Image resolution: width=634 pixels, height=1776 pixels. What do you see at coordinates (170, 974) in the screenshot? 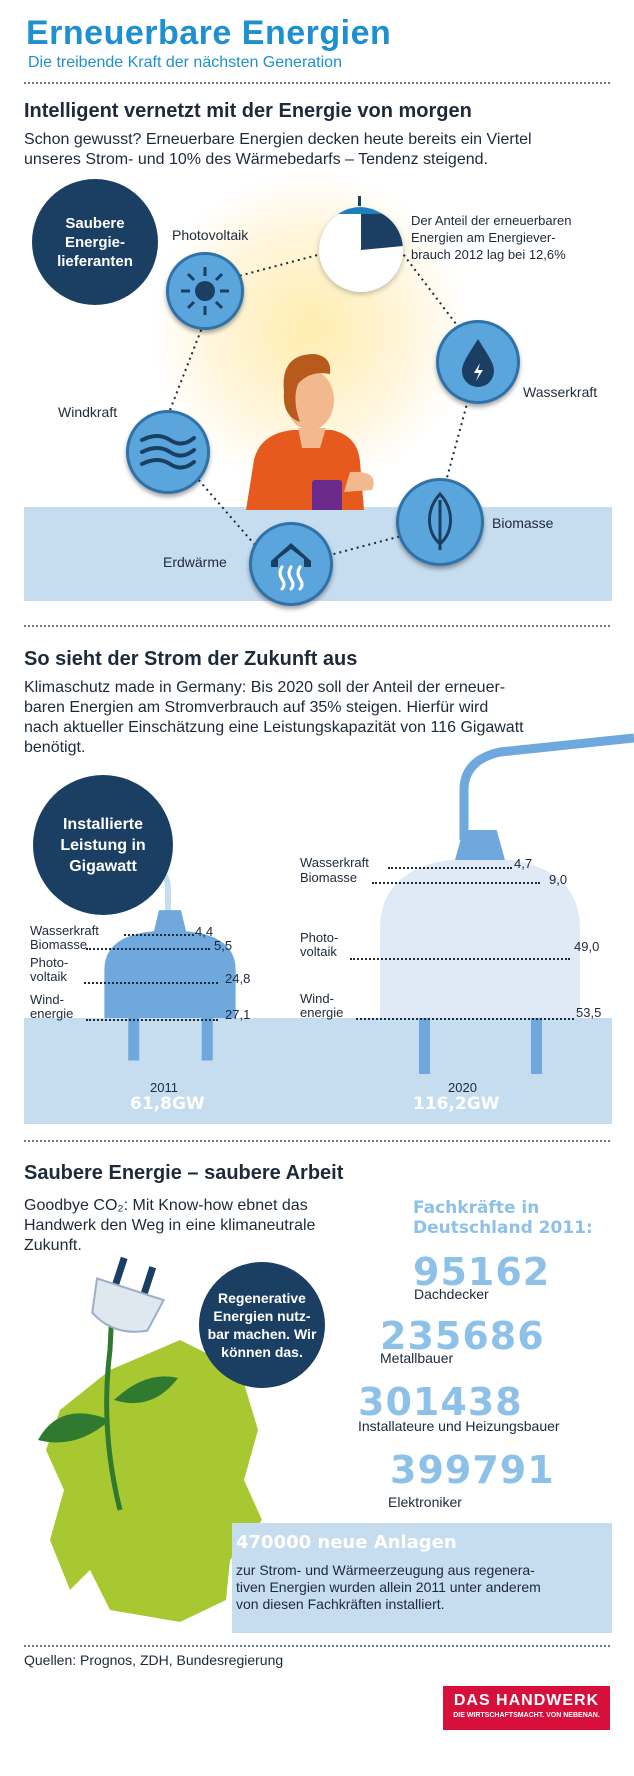
I see `plug-body-2011` at bounding box center [170, 974].